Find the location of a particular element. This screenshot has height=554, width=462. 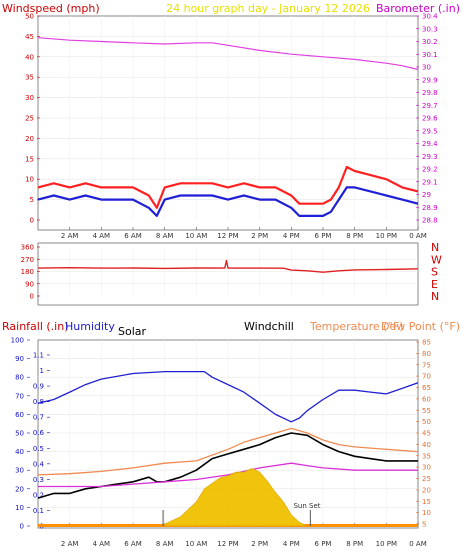

windspeed-tick-label: 25 is located at coordinates (29, 119).